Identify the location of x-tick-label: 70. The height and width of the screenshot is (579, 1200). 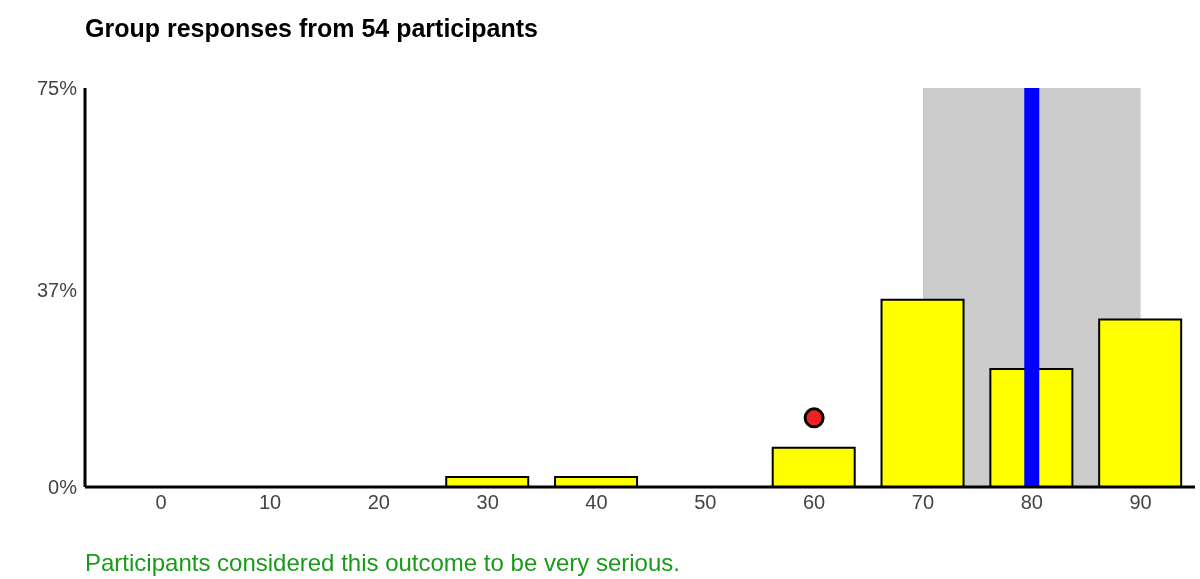
(923, 502).